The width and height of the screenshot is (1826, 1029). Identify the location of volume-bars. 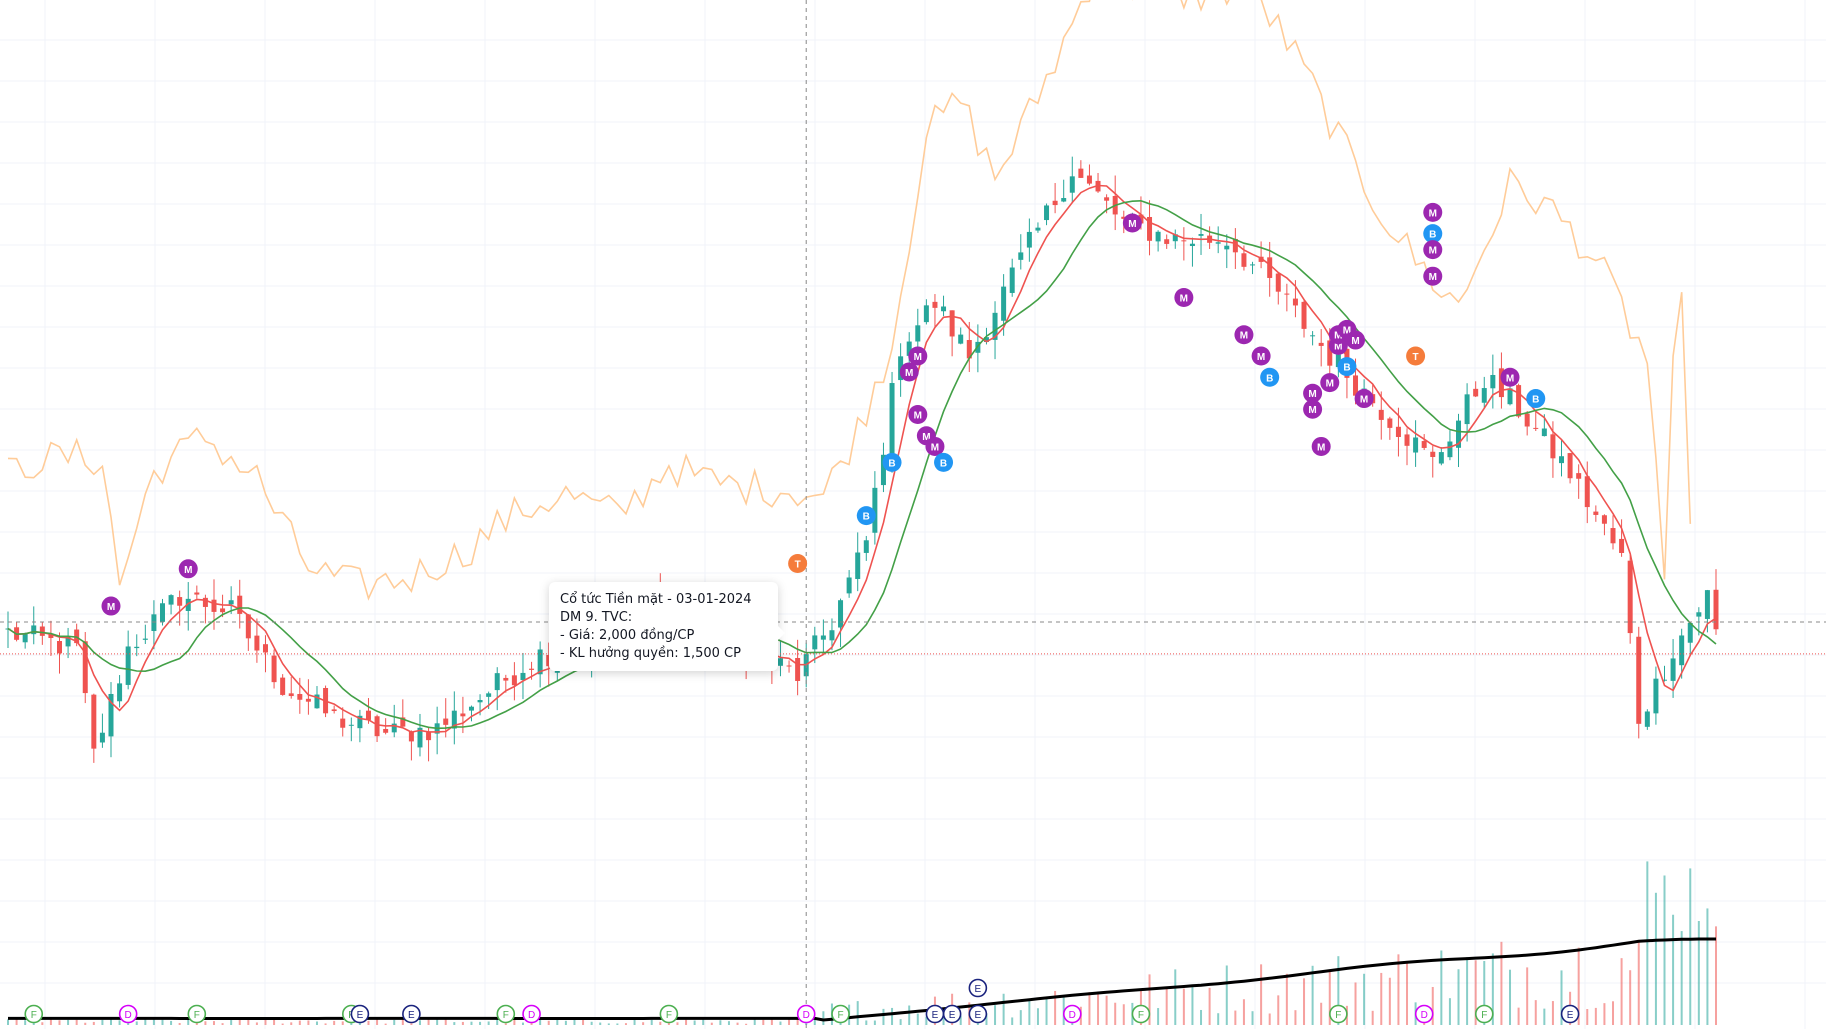
(862, 943).